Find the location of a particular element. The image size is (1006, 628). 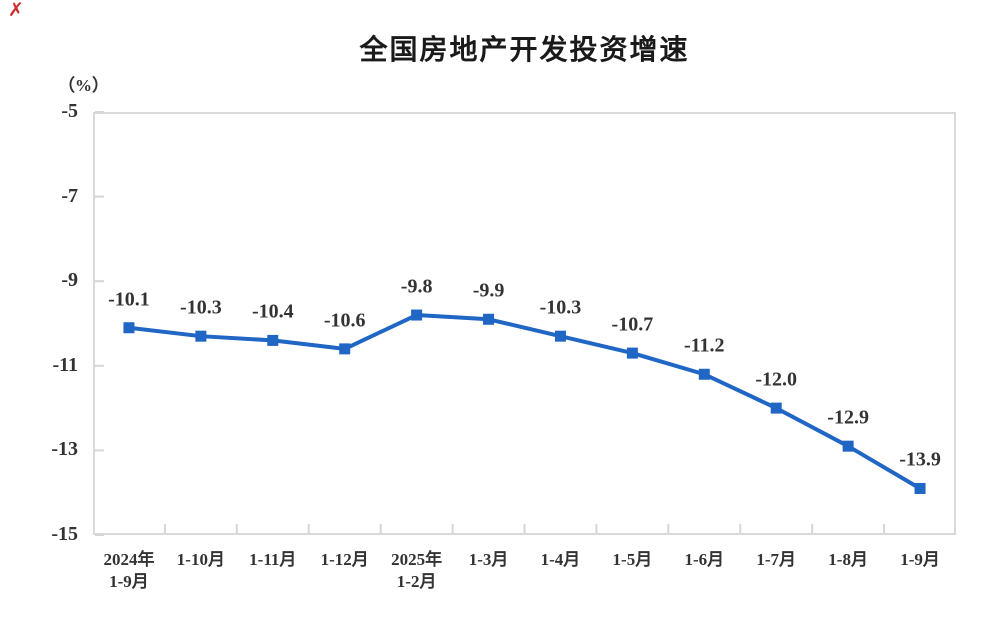

data-point-label: -12.9 is located at coordinates (848, 417).